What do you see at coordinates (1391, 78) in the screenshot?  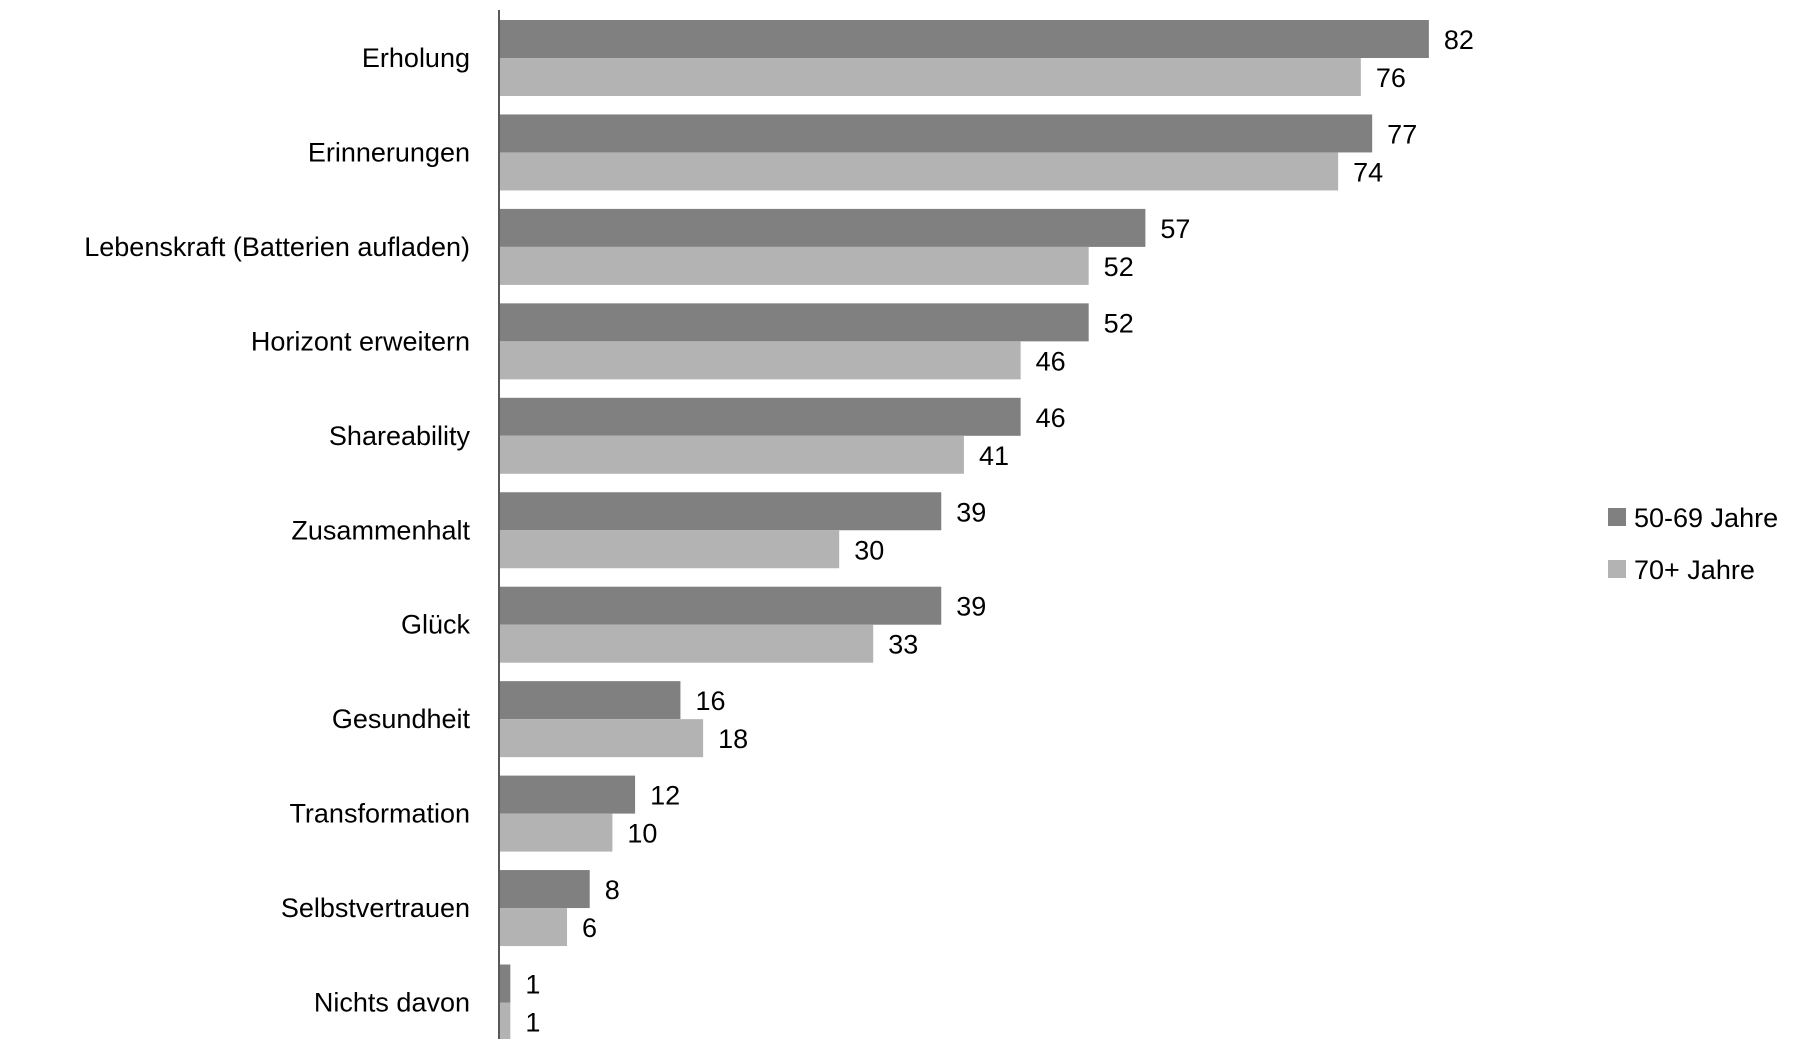 I see `value-label: 76` at bounding box center [1391, 78].